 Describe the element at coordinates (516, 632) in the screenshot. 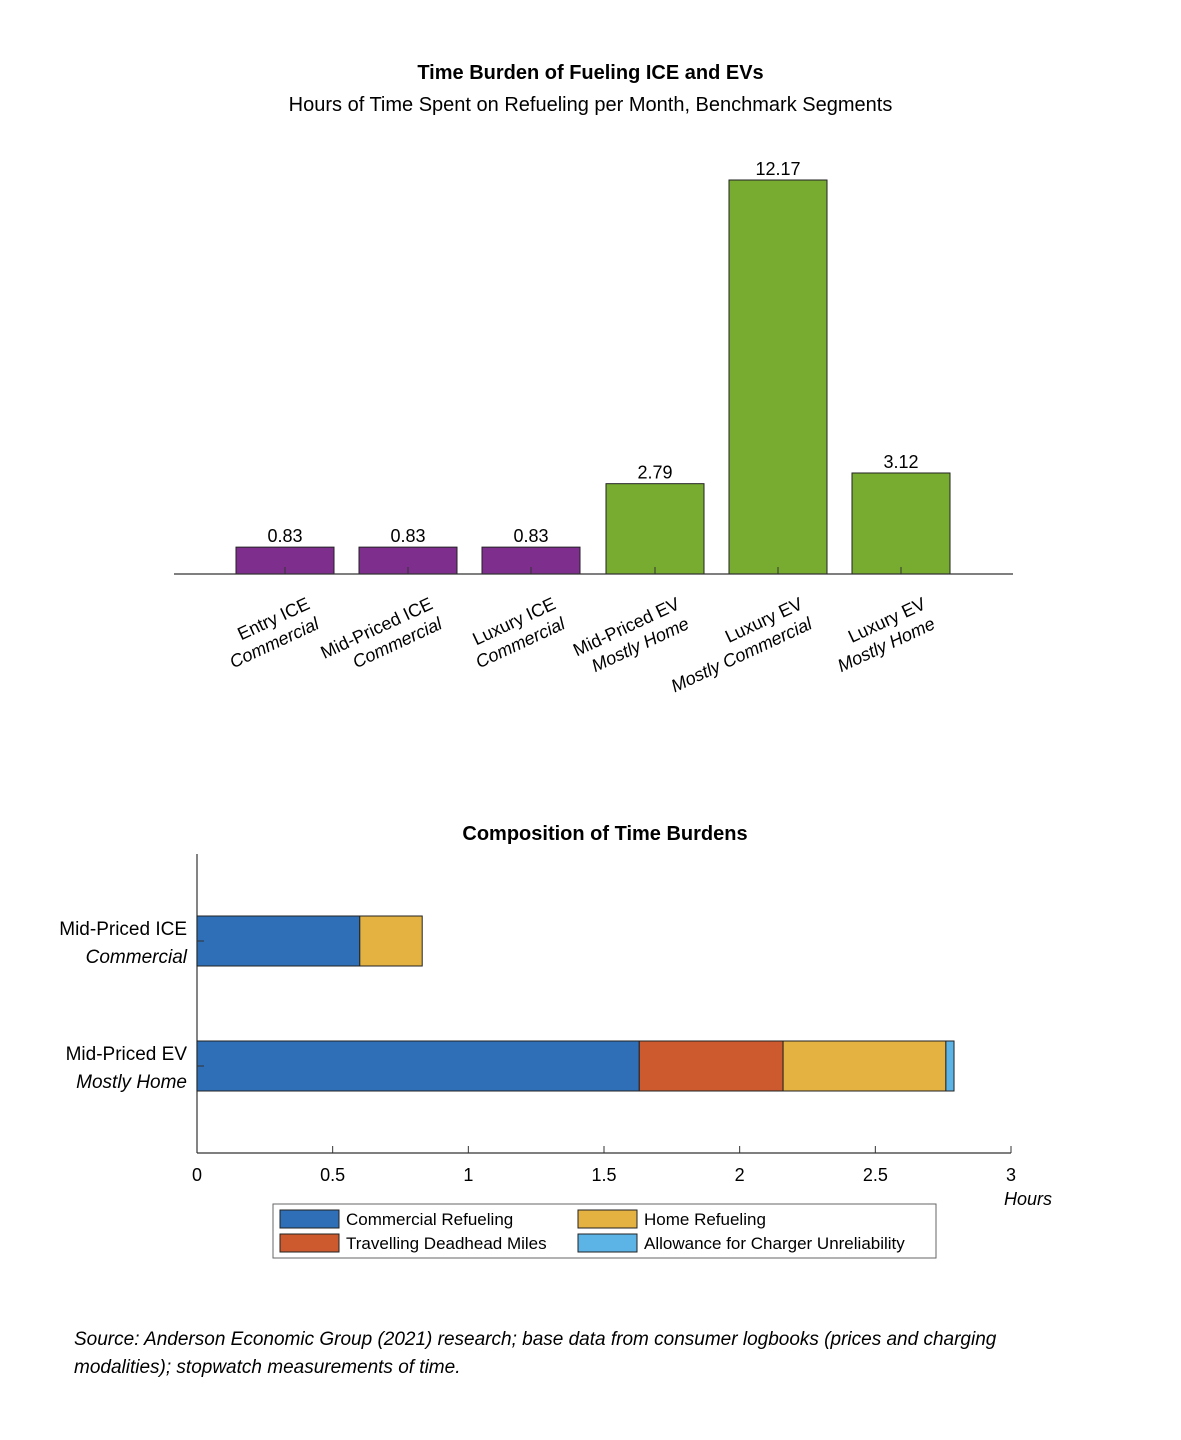

I see `tick-label: Luxury ICECommercial` at that location.